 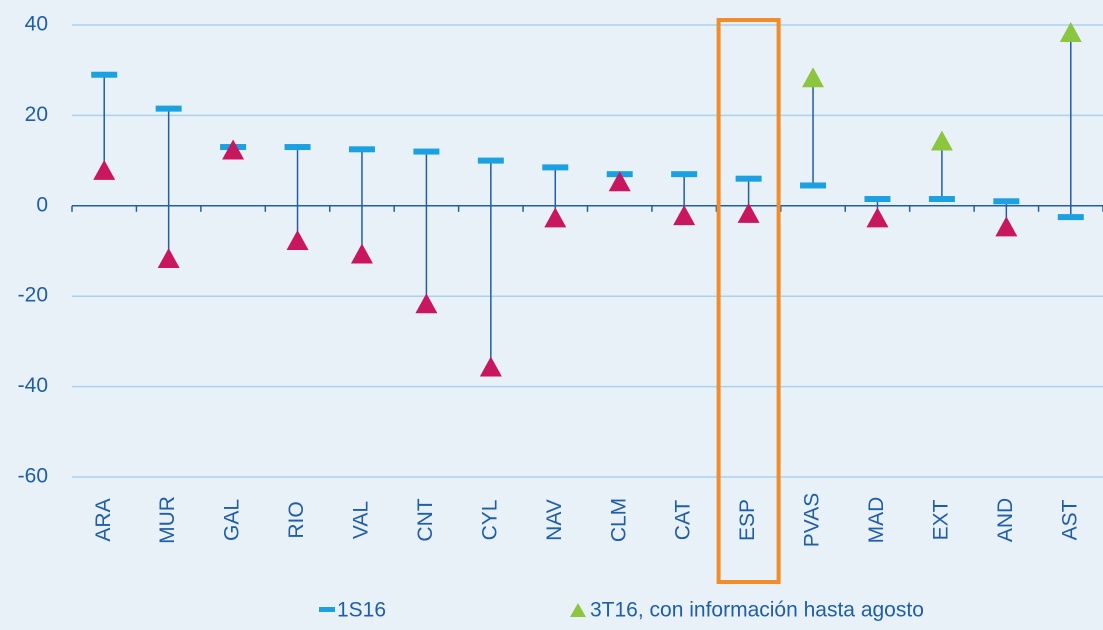 What do you see at coordinates (747, 520) in the screenshot?
I see `x-tick-label: ESP` at bounding box center [747, 520].